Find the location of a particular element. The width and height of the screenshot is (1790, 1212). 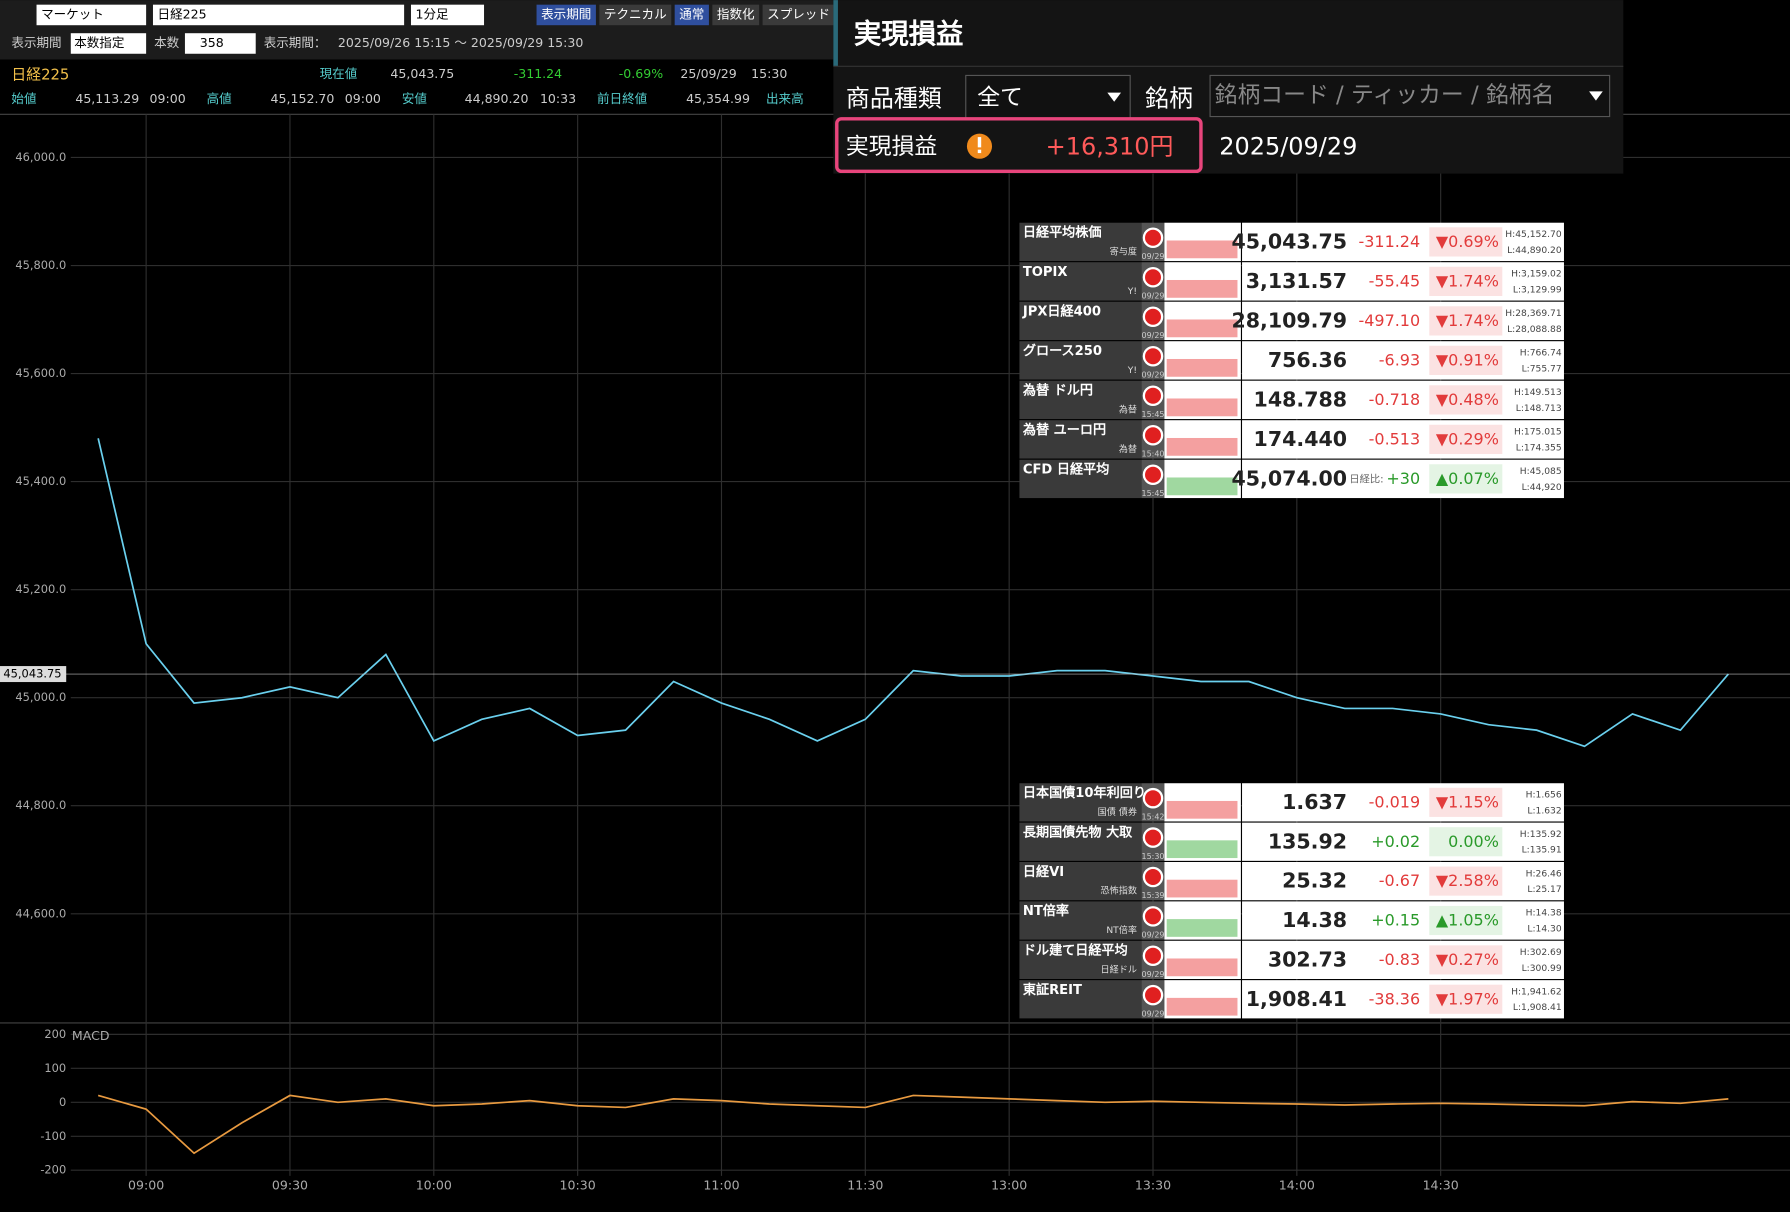

interval: 1分足 is located at coordinates (433, 13).